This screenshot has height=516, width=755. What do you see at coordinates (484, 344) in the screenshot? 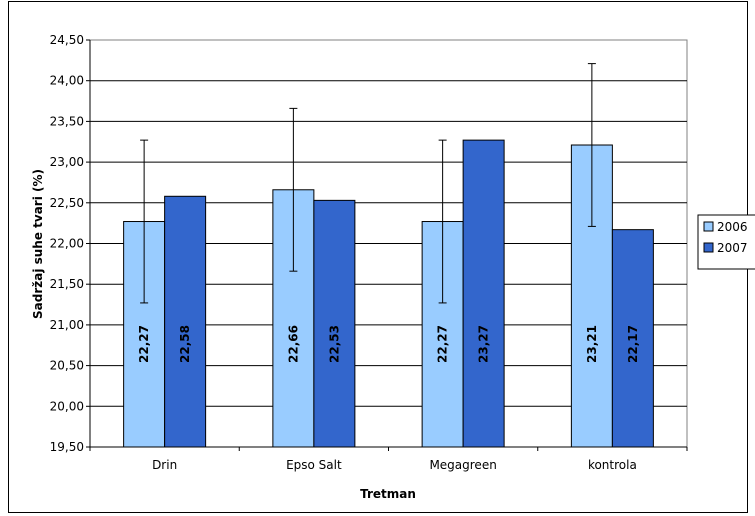
I see `data-label: 23,27` at bounding box center [484, 344].